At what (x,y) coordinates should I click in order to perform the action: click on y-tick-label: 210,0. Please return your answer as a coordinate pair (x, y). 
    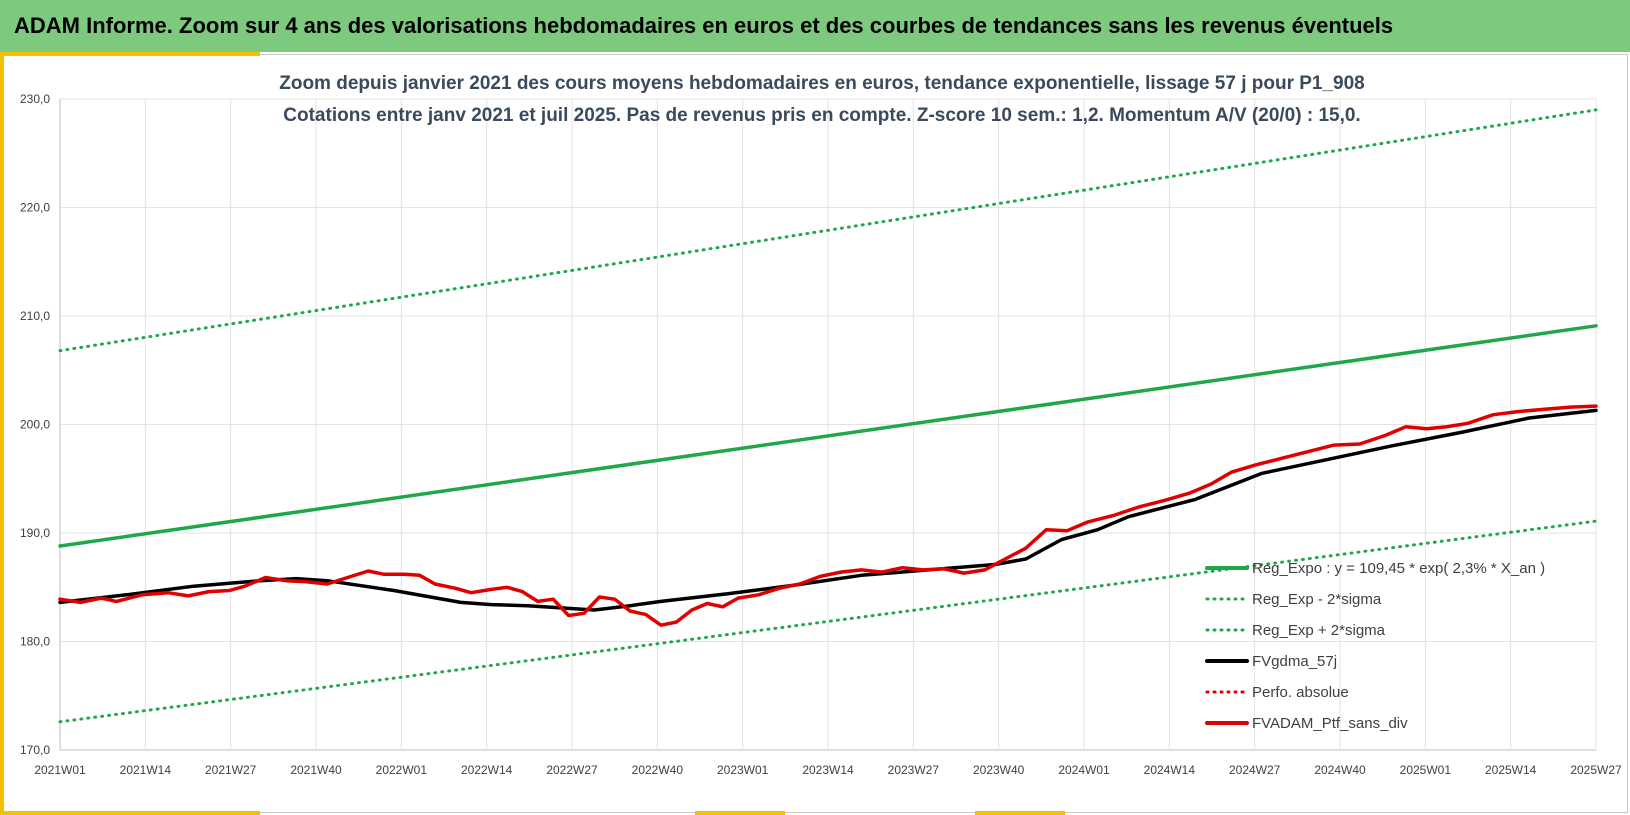
    Looking at the image, I should click on (35, 316).